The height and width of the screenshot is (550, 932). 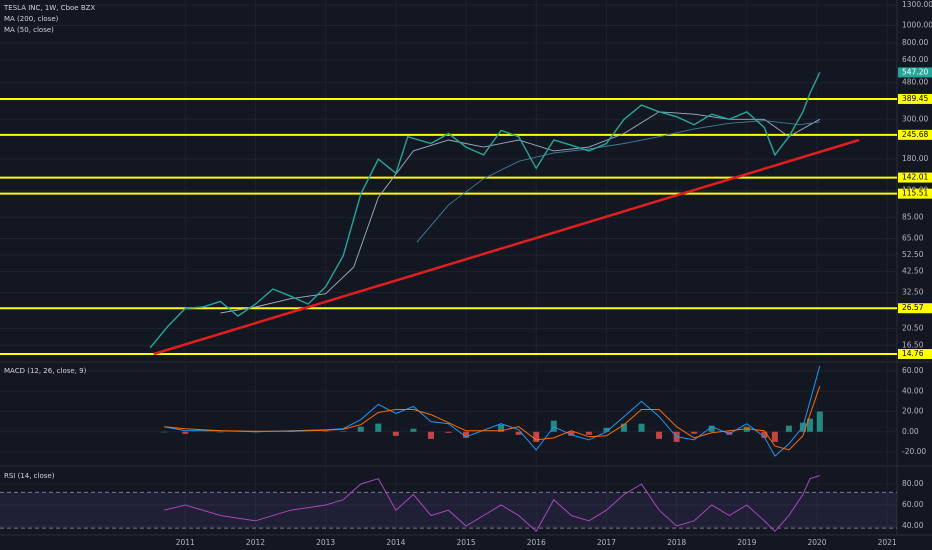 I want to click on level-label: 14.76, so click(x=913, y=353).